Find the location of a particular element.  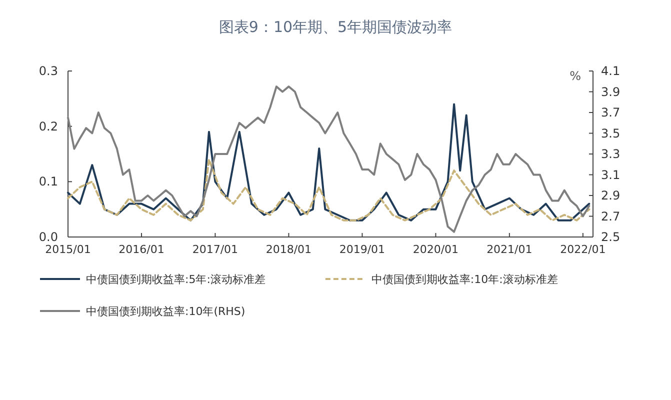

y2-axis-title: % is located at coordinates (575, 76).